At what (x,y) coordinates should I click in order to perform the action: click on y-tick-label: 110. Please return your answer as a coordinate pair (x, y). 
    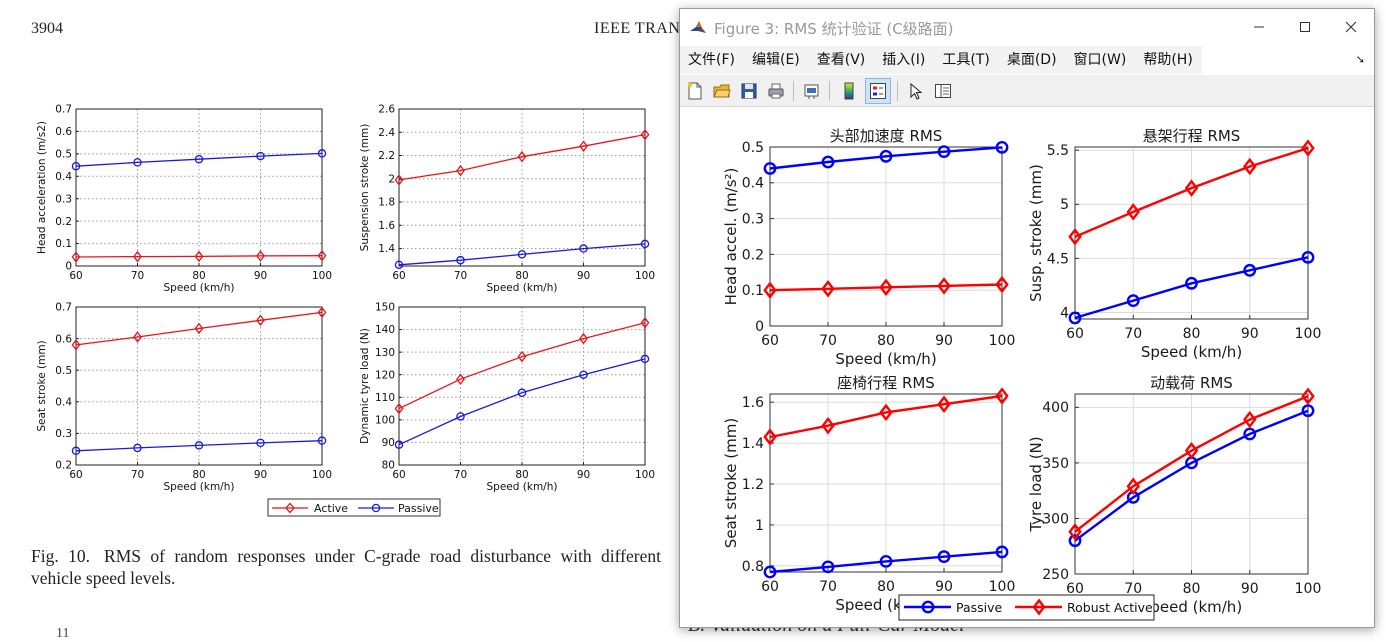
    Looking at the image, I should click on (385, 398).